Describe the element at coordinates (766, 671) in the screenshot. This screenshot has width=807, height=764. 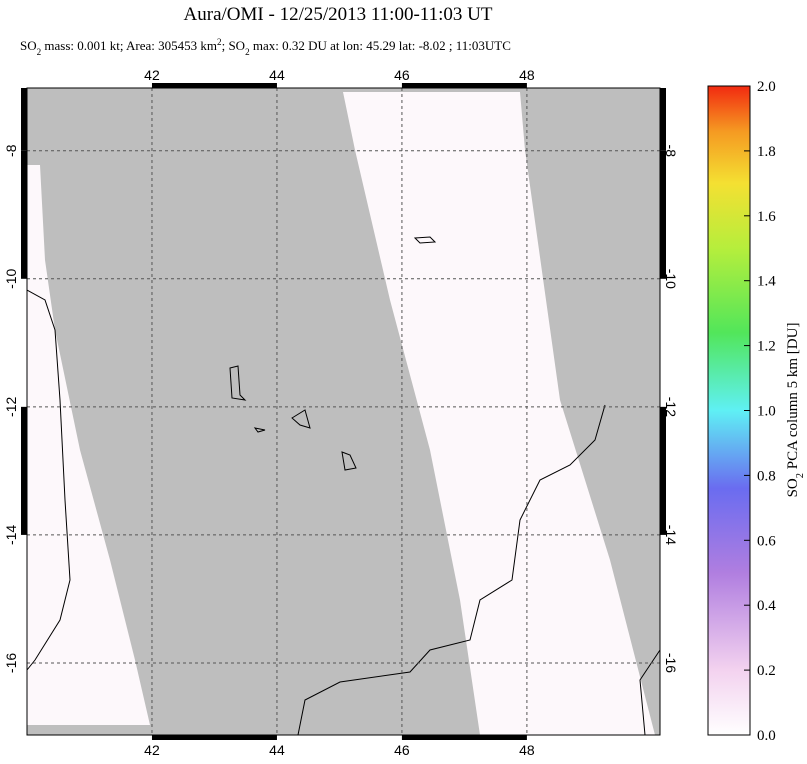
I see `colorbar-tick-label: 0.2` at that location.